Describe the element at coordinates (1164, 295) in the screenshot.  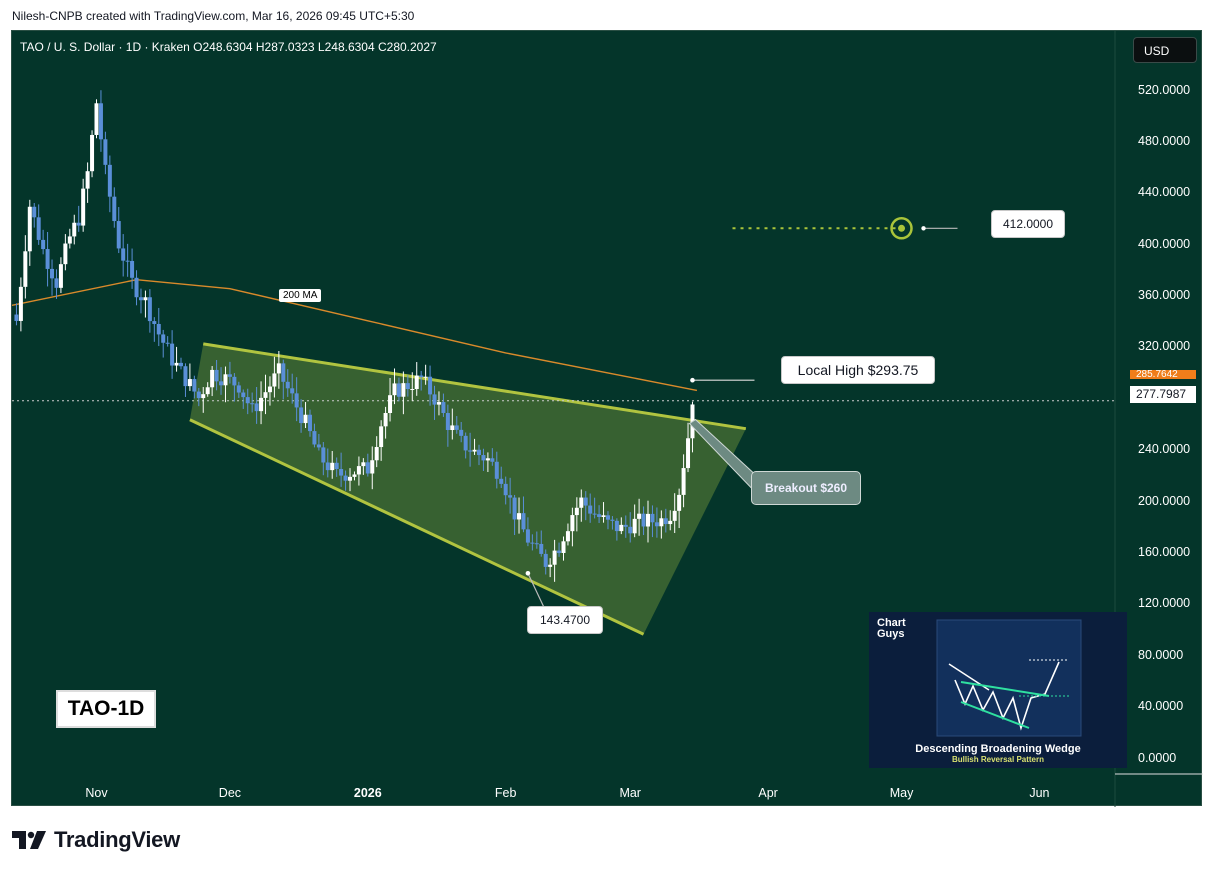
I see `y-tick-label: 360.0000` at that location.